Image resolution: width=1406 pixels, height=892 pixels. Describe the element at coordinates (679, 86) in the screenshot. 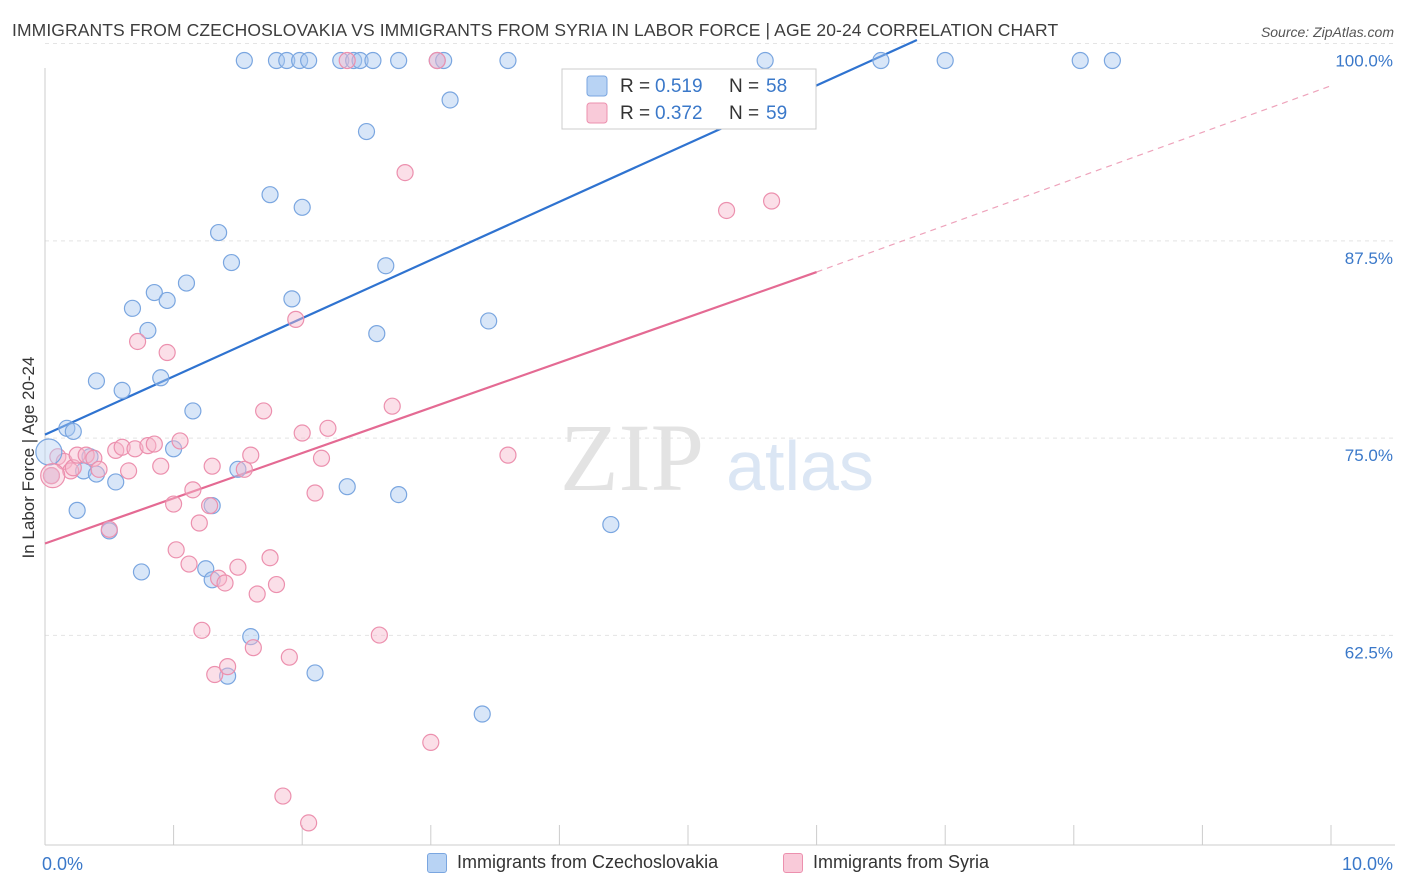

I see `legend-r-value-1: 0.519` at that location.